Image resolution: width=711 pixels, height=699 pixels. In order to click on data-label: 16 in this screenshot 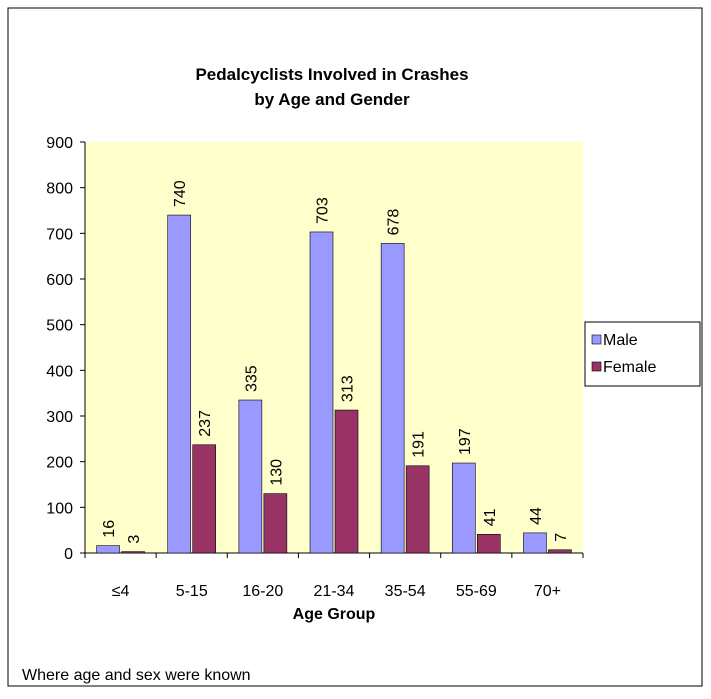, I will do `click(109, 529)`.